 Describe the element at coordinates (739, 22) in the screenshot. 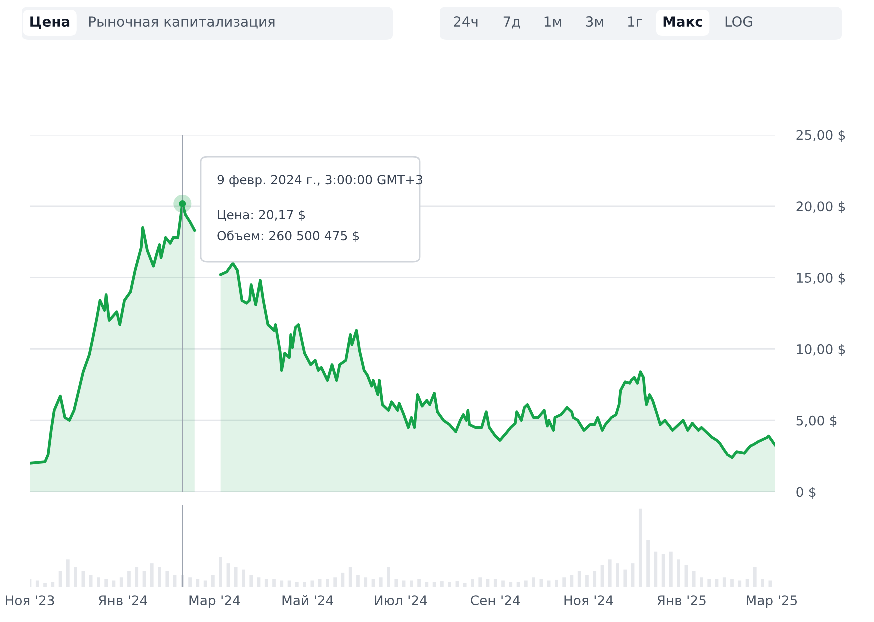

I see `text: LOG` at that location.